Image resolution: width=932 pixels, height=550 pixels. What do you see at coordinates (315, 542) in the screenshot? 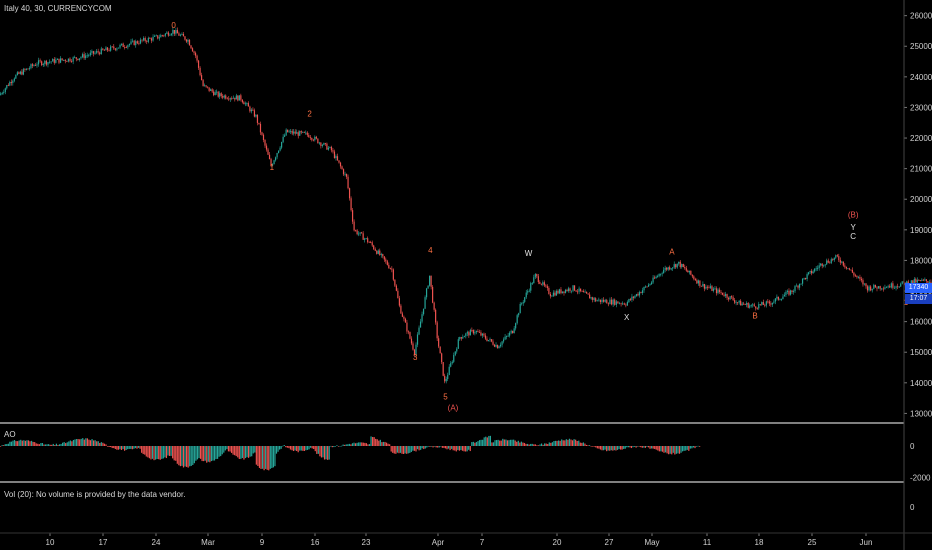
I see `x-tick-label: 16` at bounding box center [315, 542].